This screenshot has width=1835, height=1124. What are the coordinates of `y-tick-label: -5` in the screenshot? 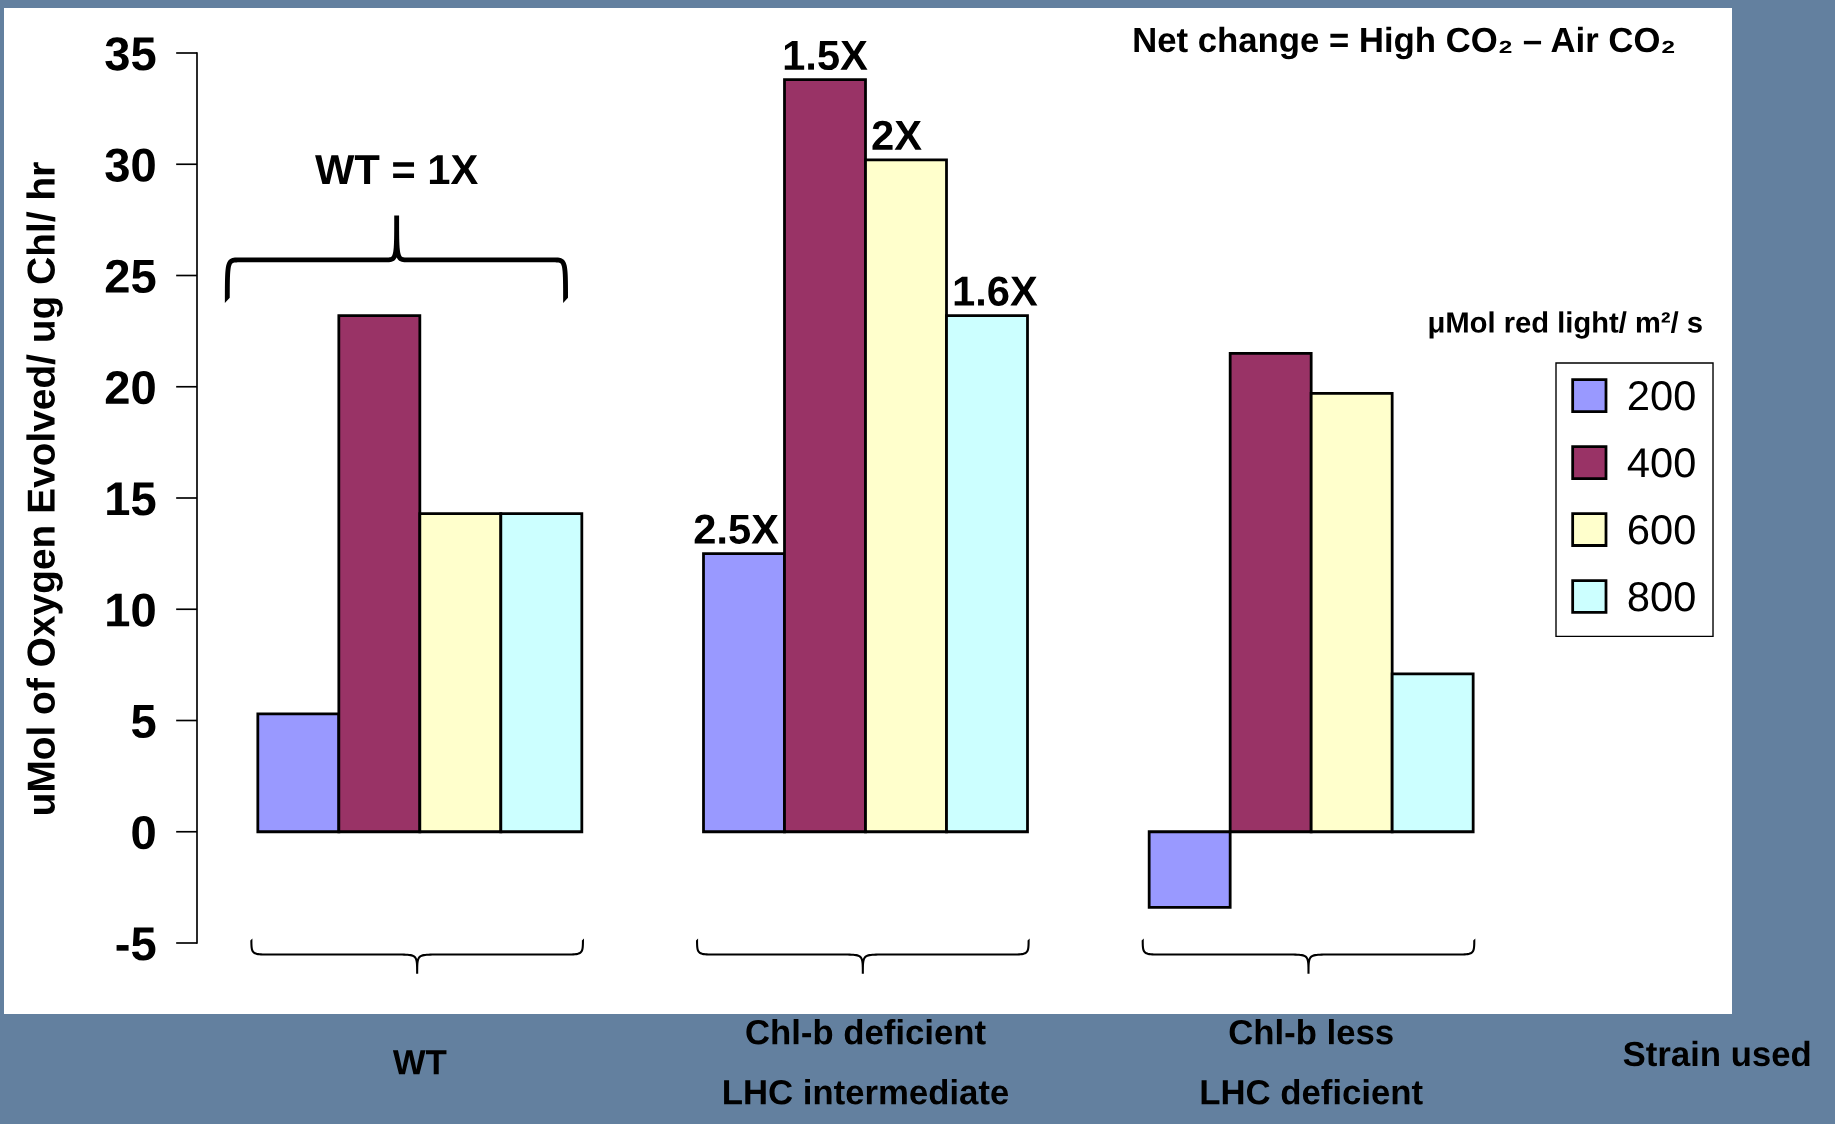 It's located at (136, 944).